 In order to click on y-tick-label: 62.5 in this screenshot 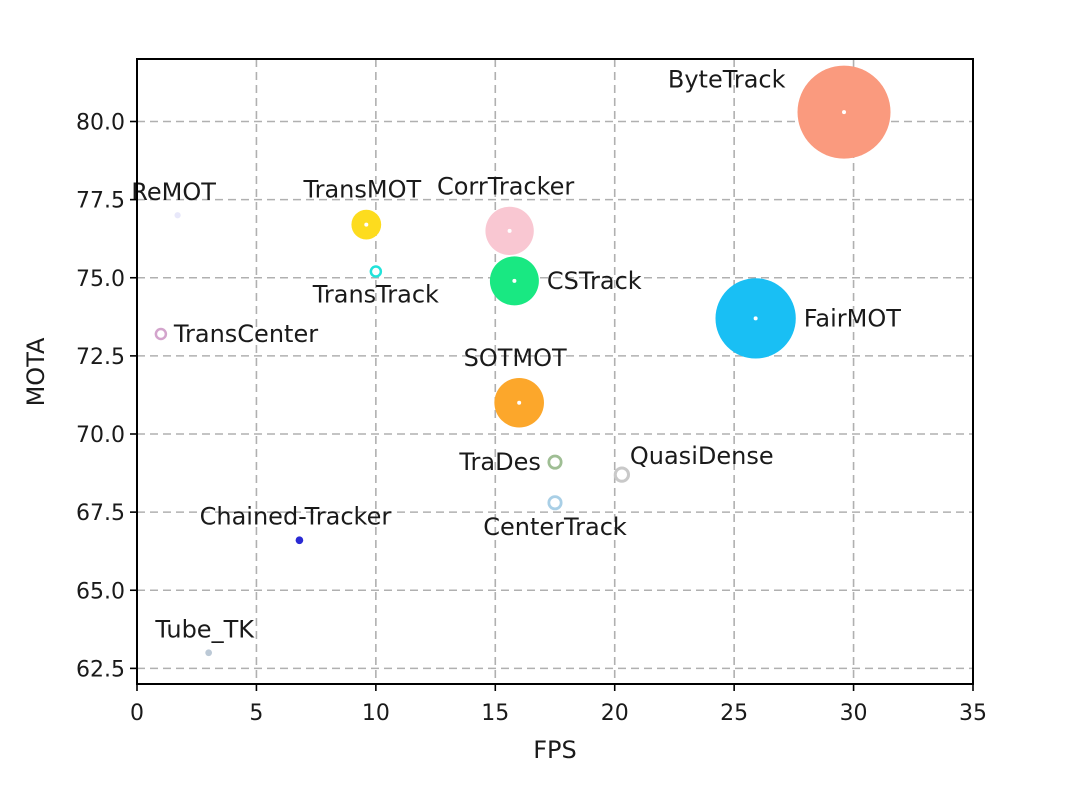, I will do `click(100, 669)`.